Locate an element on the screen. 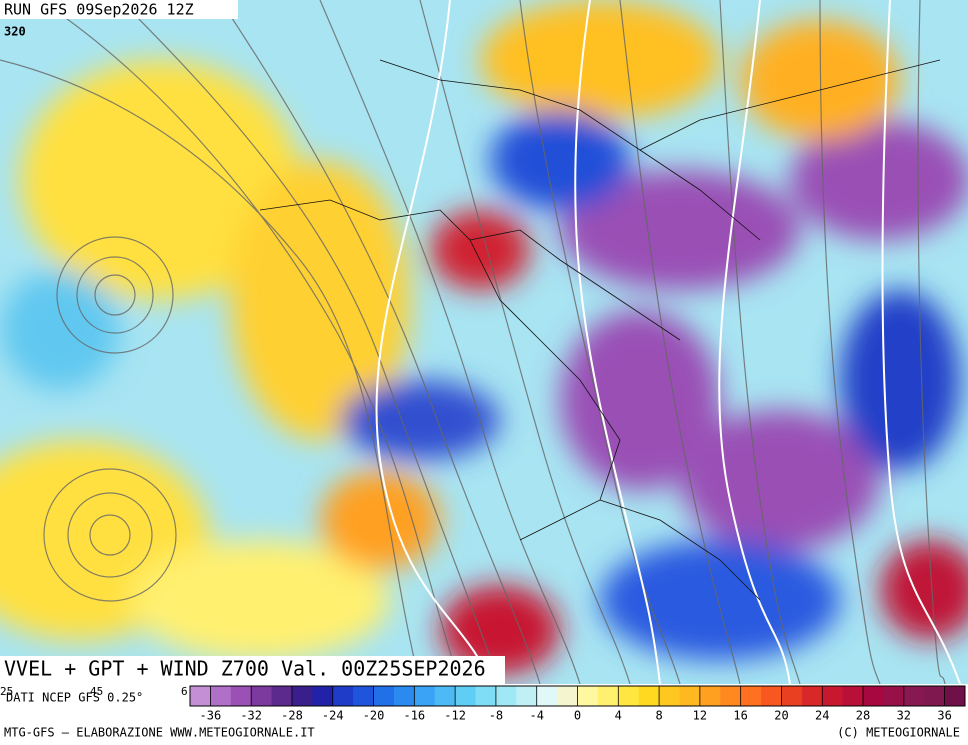 The height and width of the screenshot is (745, 968). title-box is located at coordinates (252, 670).